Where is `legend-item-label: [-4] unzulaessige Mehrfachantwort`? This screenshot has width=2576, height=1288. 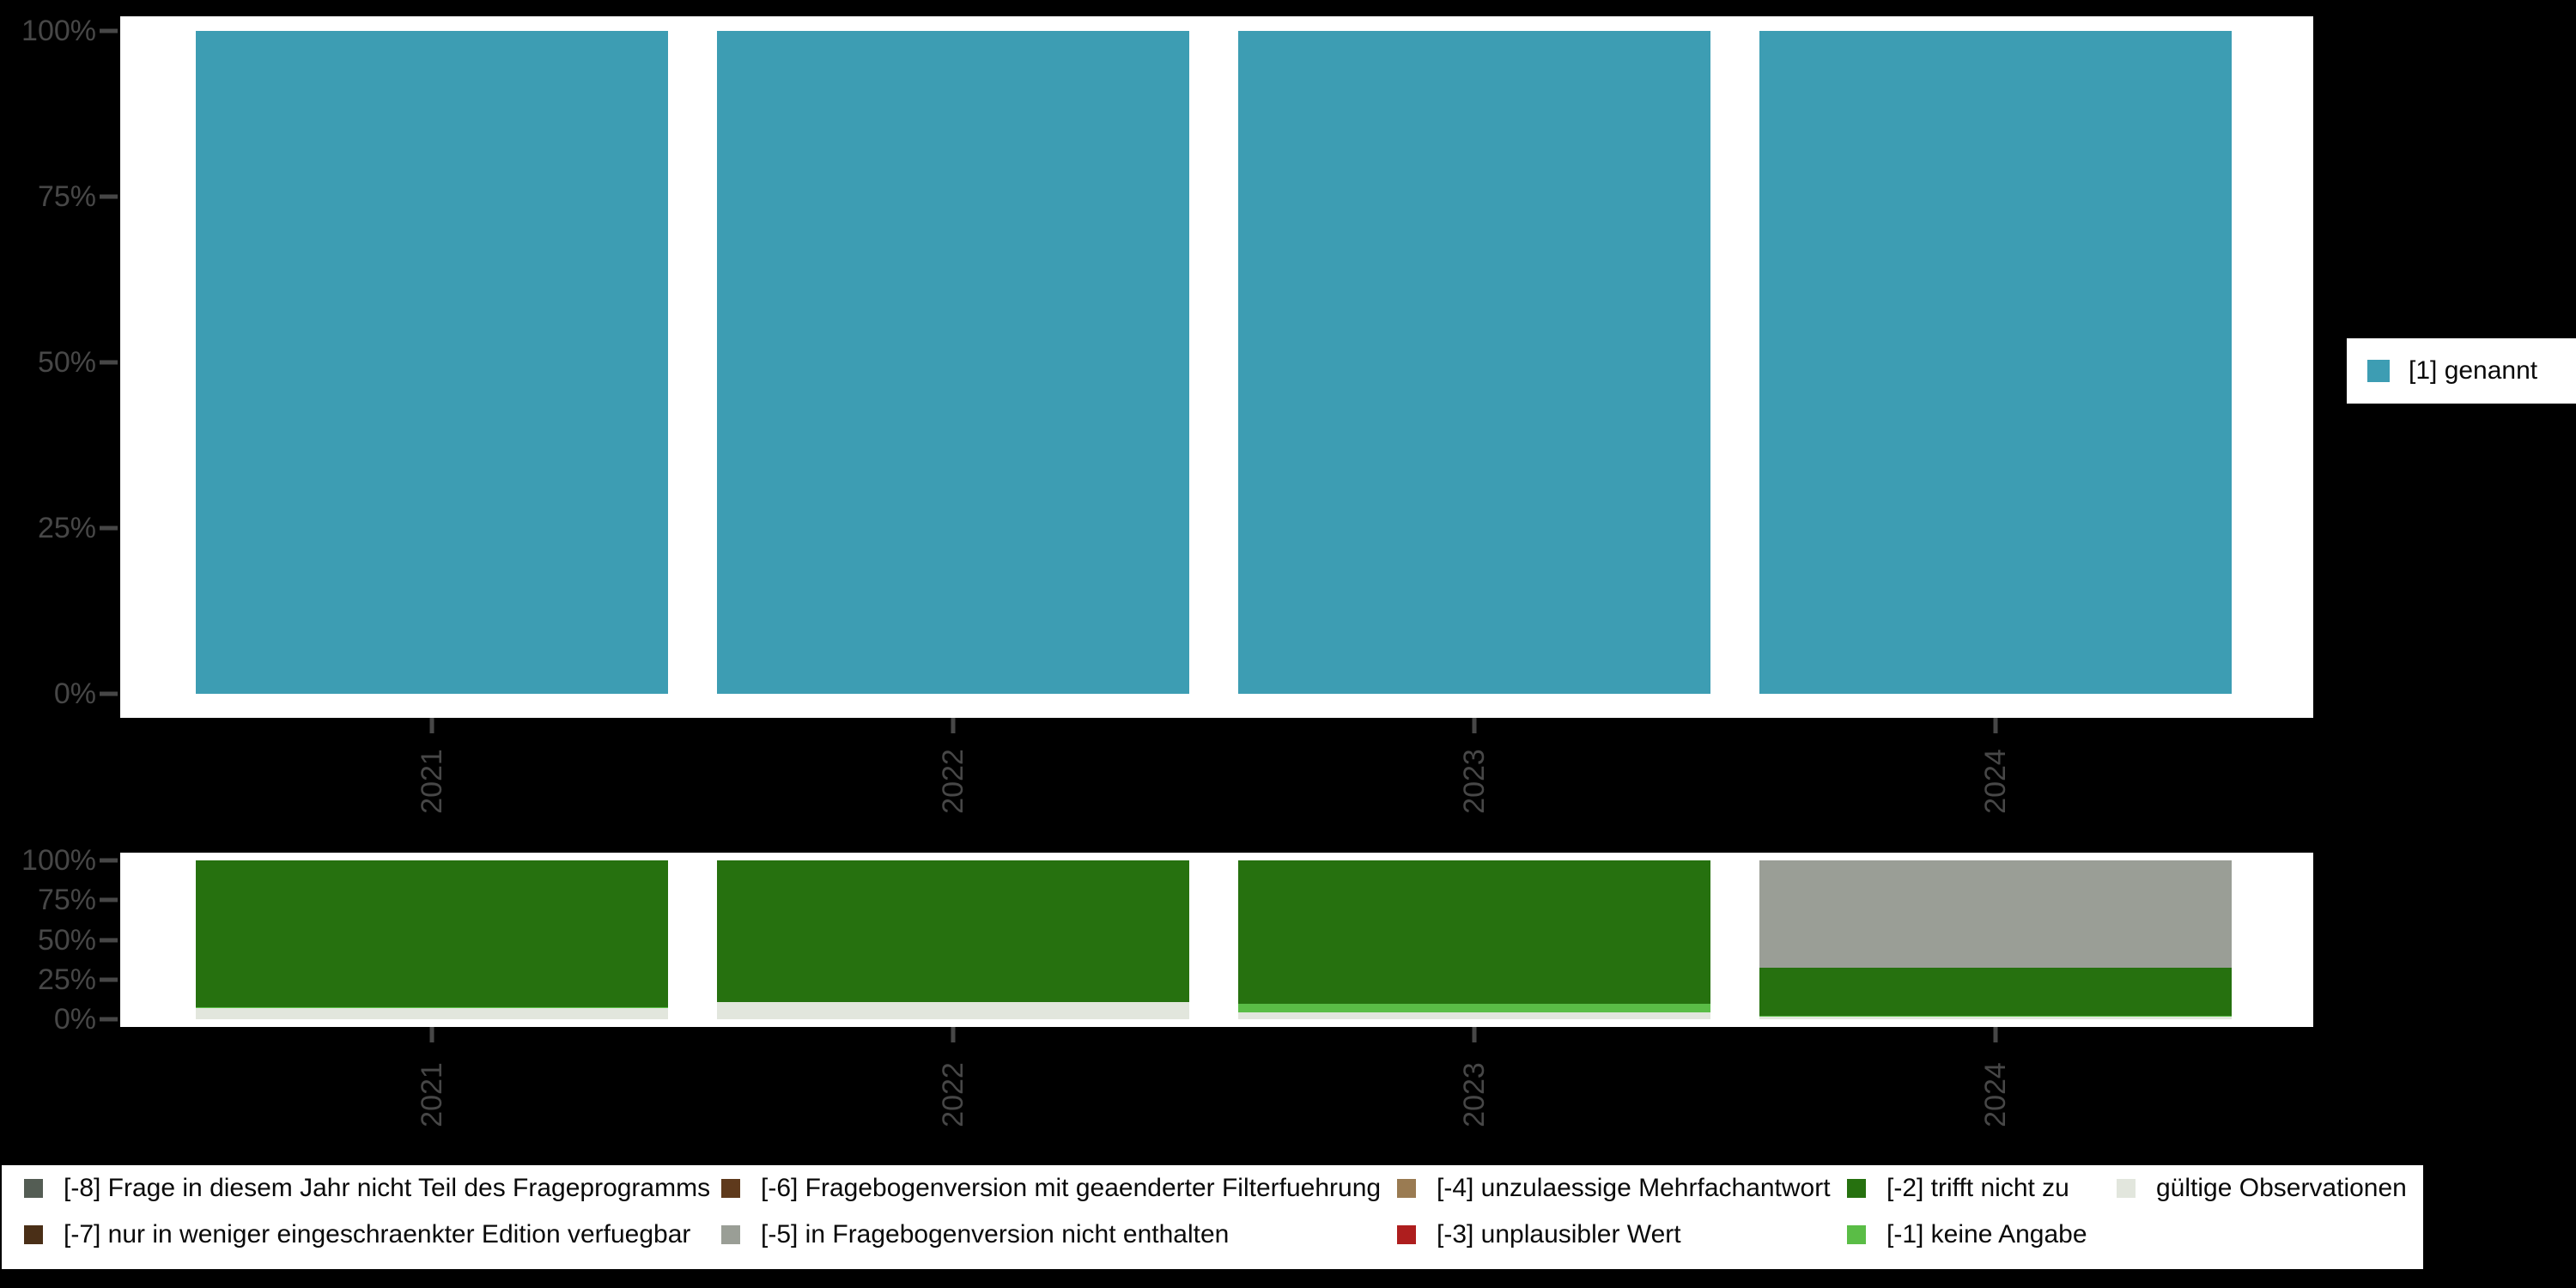 legend-item-label: [-4] unzulaessige Mehrfachantwort is located at coordinates (1634, 1188).